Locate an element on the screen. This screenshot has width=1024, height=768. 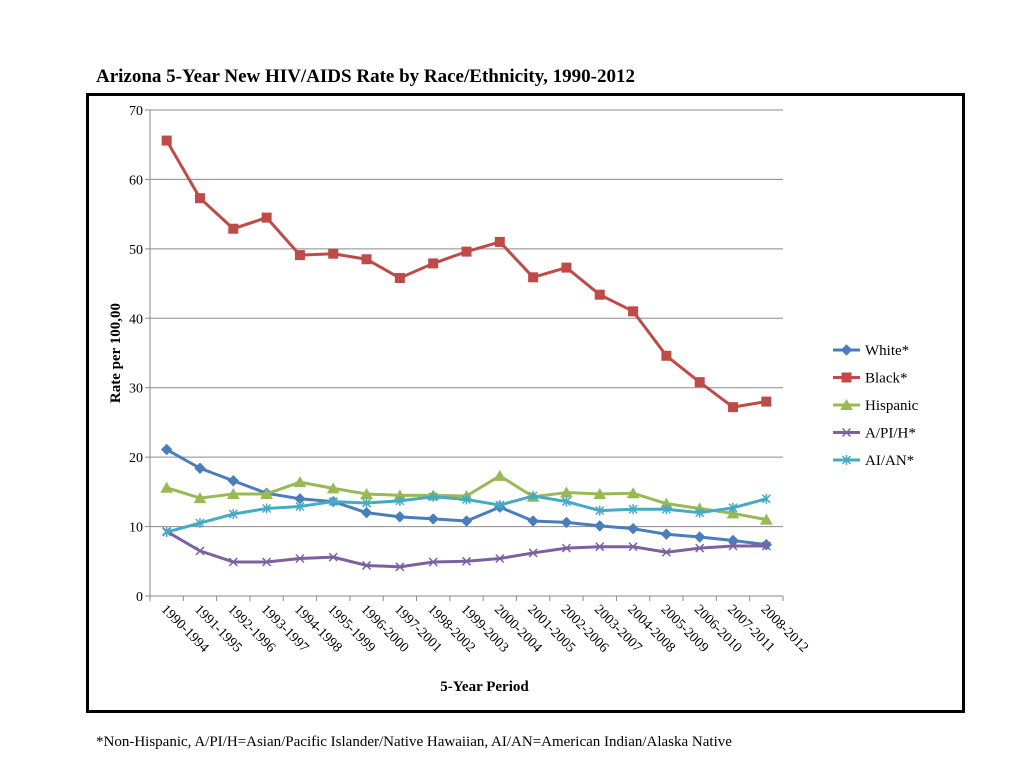
legend-label-white: White* is located at coordinates (887, 351).